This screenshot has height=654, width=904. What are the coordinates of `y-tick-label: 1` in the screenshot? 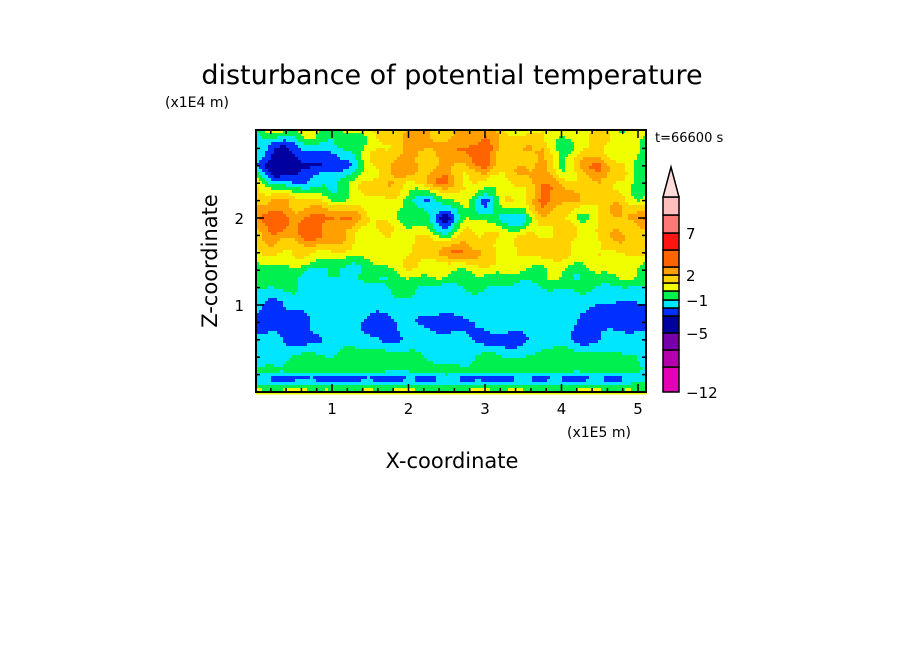 It's located at (239, 306).